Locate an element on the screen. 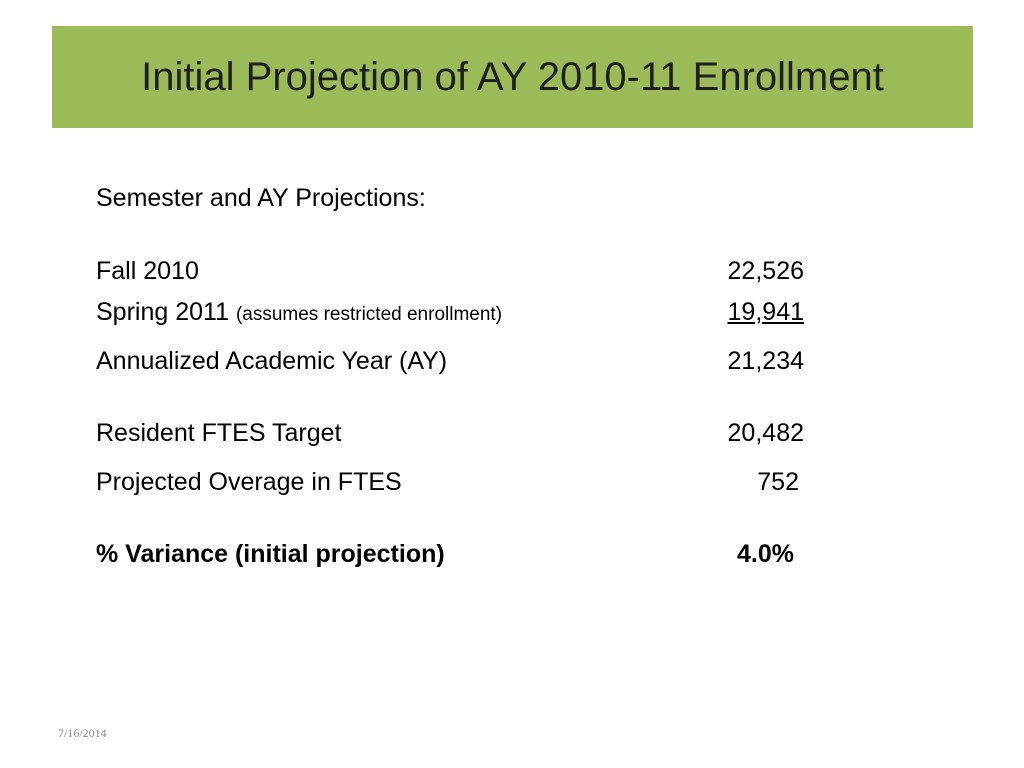 This screenshot has width=1024, height=768. row-value: 4.0% is located at coordinates (765, 554).